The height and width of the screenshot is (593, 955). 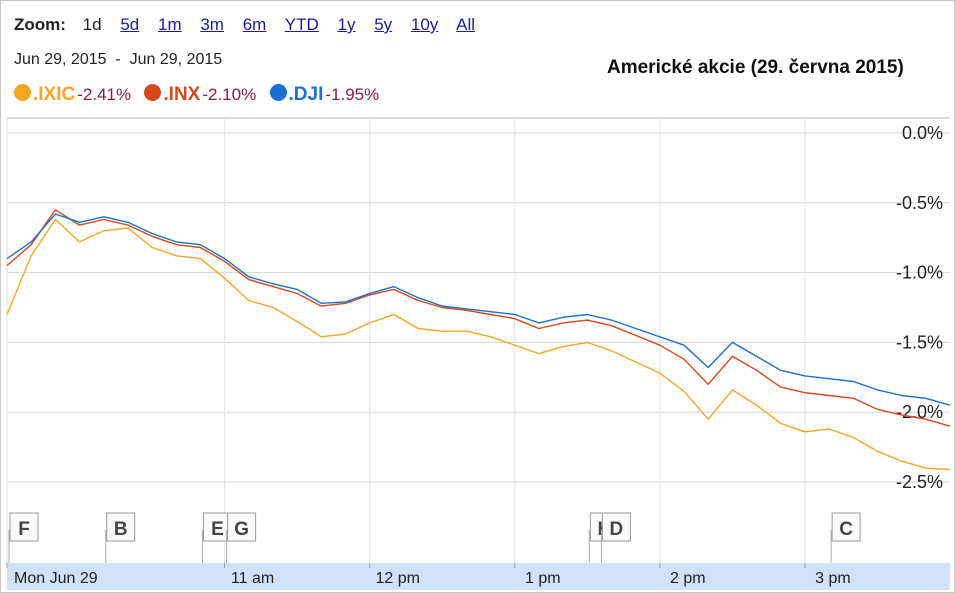 I want to click on x-tick-label: Mon Jun 29, so click(x=56, y=578).